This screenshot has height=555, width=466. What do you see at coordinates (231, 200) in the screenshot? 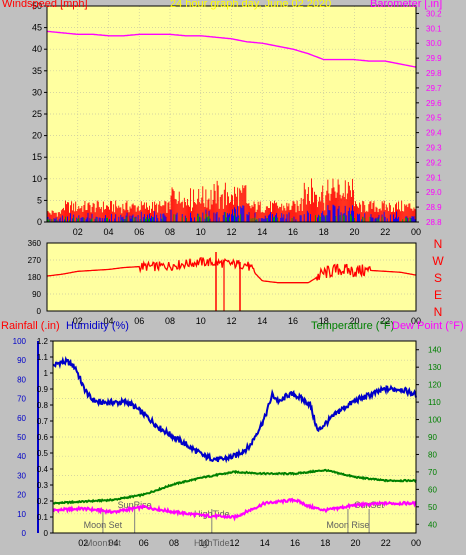
I see `windspeed-series` at bounding box center [231, 200].